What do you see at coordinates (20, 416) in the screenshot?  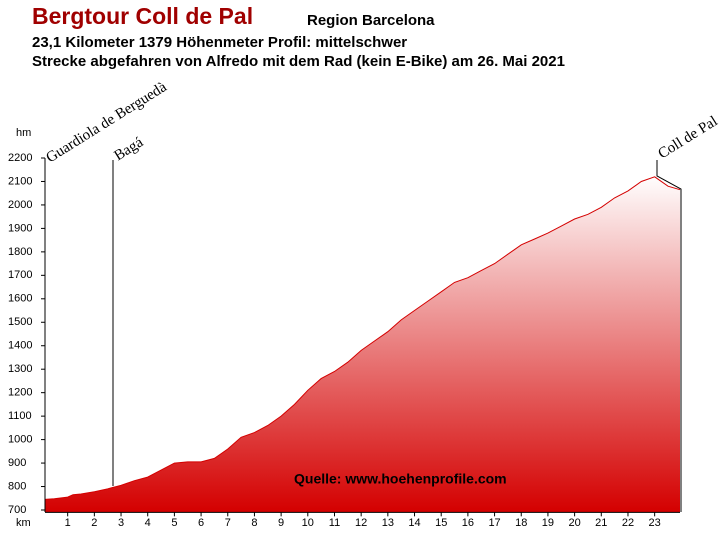 I see `y-tick-label: 1100` at bounding box center [20, 416].